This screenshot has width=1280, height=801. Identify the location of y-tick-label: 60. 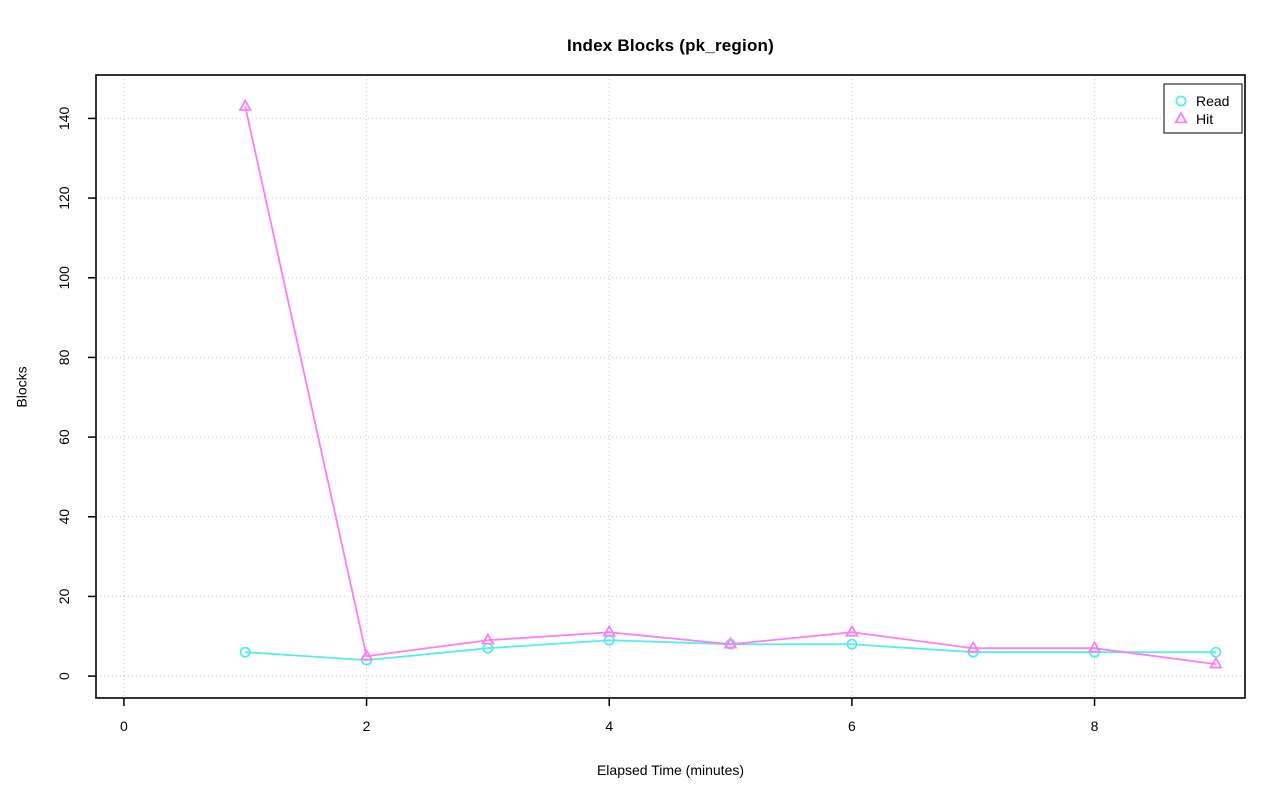
(64, 437).